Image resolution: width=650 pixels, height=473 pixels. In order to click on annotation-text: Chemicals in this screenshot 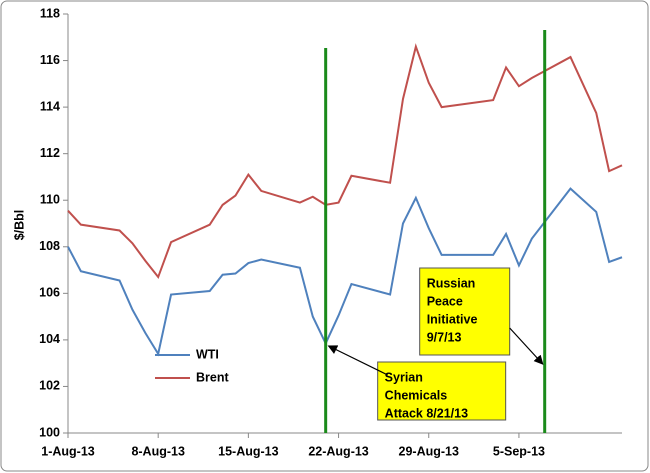, I will do `click(416, 395)`.